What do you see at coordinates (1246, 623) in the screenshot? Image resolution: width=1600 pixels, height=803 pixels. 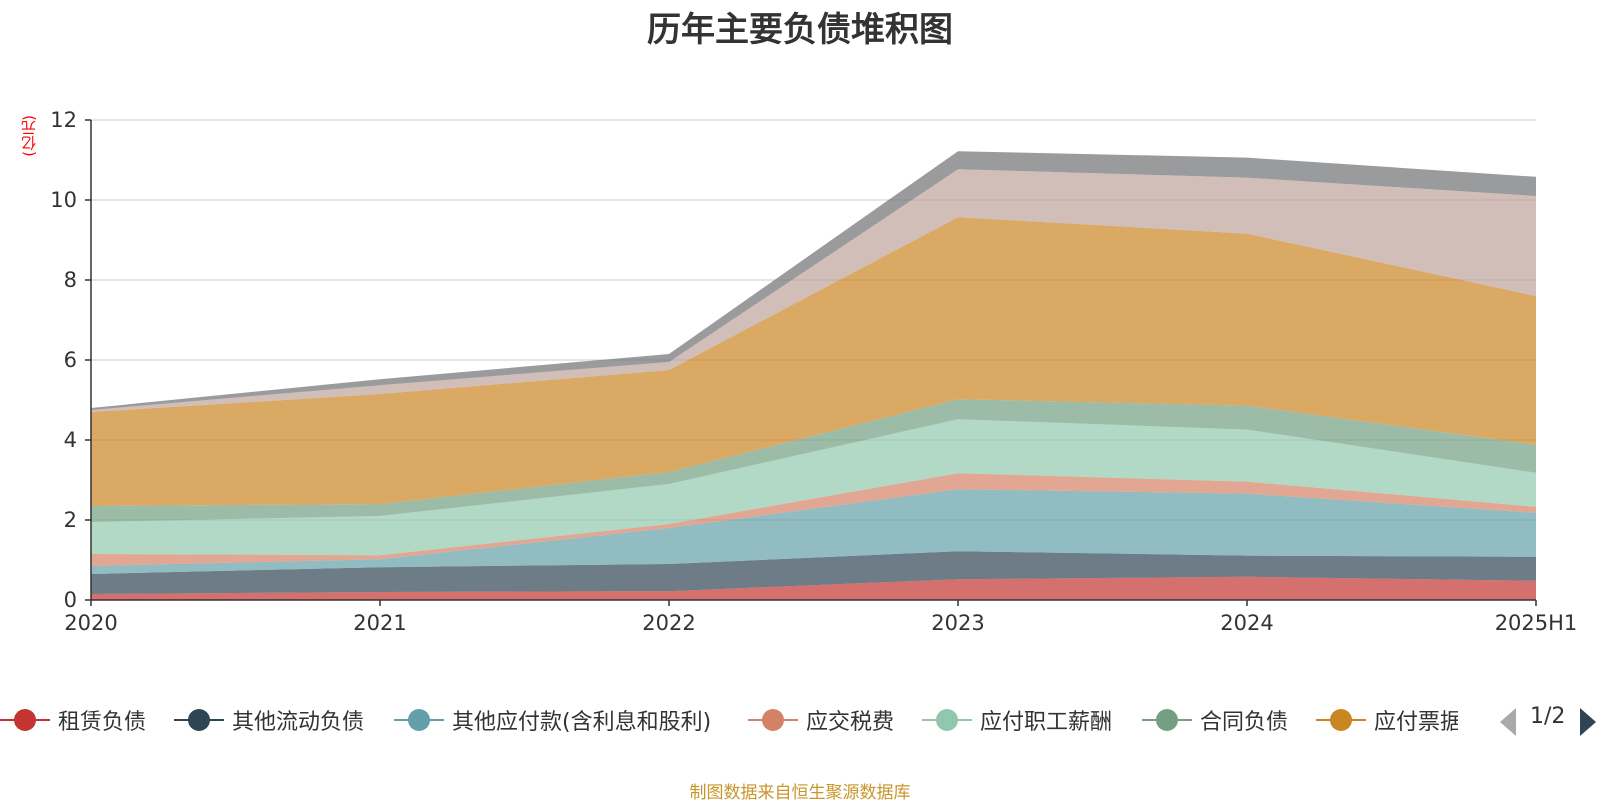 I see `x-tick-label: 2024` at bounding box center [1246, 623].